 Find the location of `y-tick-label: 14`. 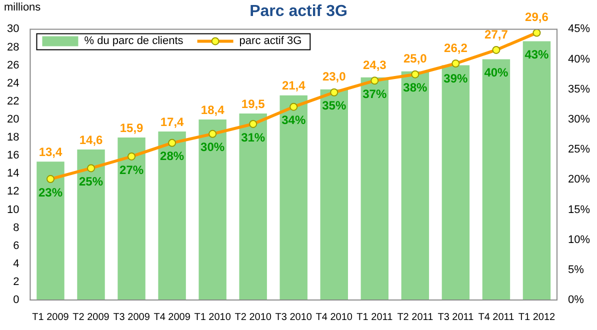

y-tick-label: 14 is located at coordinates (13, 174).